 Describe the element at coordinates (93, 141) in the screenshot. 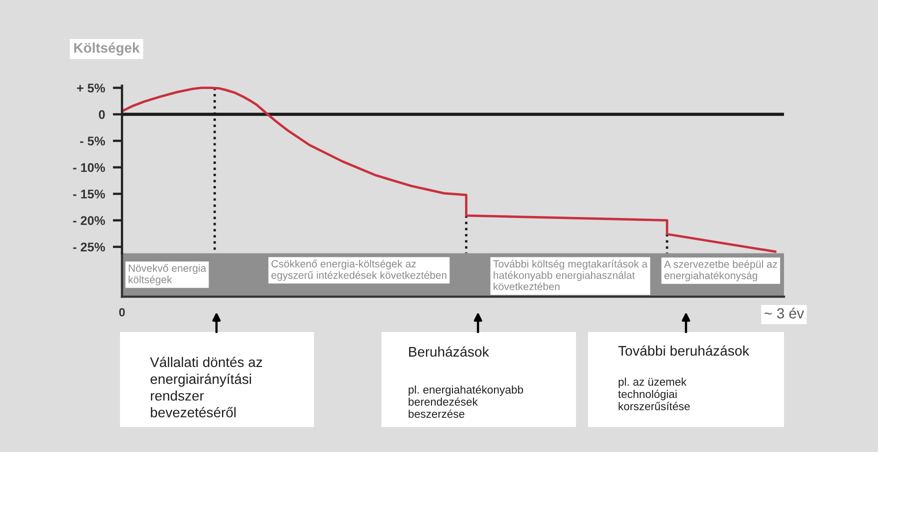

I see `y-tick-label: - 5%` at that location.